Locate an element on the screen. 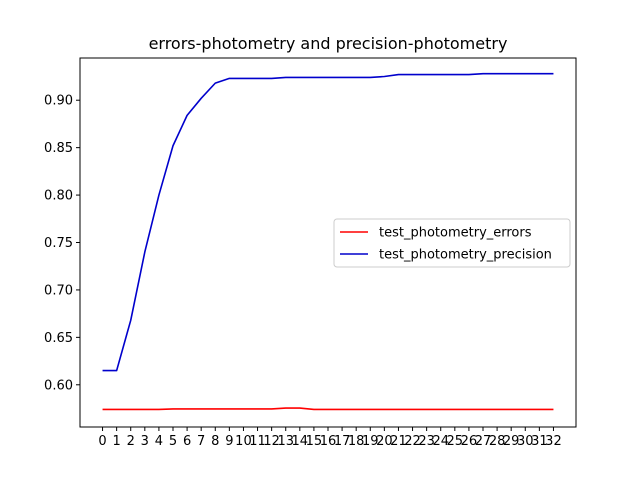 The width and height of the screenshot is (640, 480). x-tick-label: 22 is located at coordinates (412, 441).